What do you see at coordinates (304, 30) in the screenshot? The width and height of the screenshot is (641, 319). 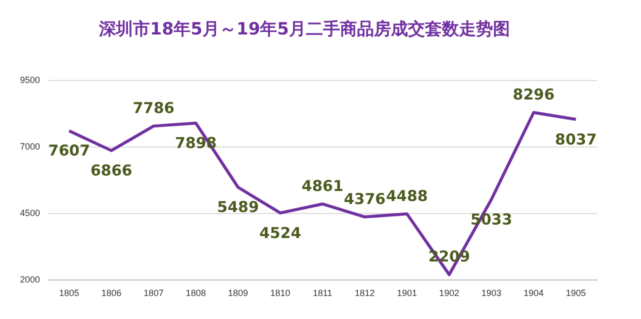 I see `chart-title: 深圳市18年5月～19年5月二手商品房成交套数走势图` at bounding box center [304, 30].